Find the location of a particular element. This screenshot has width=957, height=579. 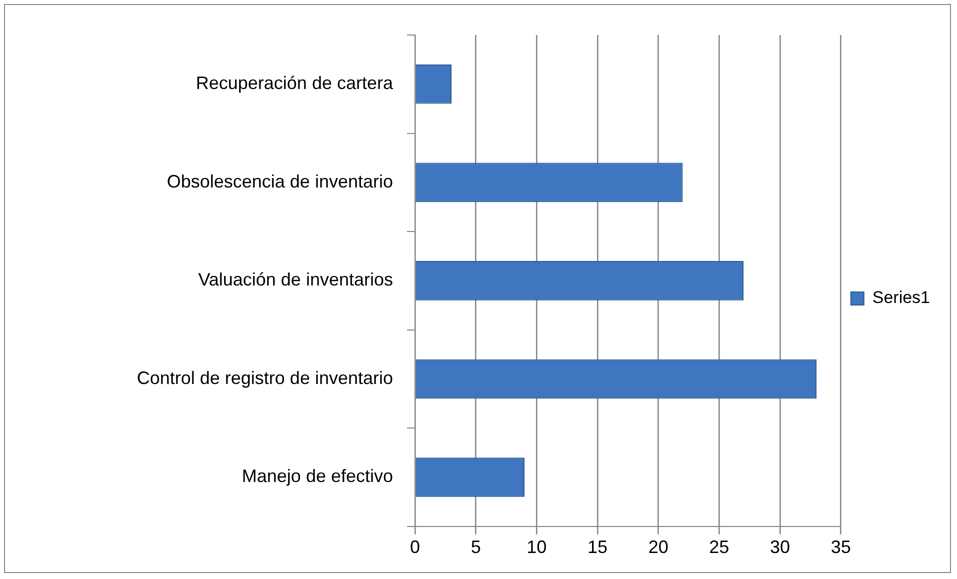

x-tick-label: 10 is located at coordinates (536, 547).